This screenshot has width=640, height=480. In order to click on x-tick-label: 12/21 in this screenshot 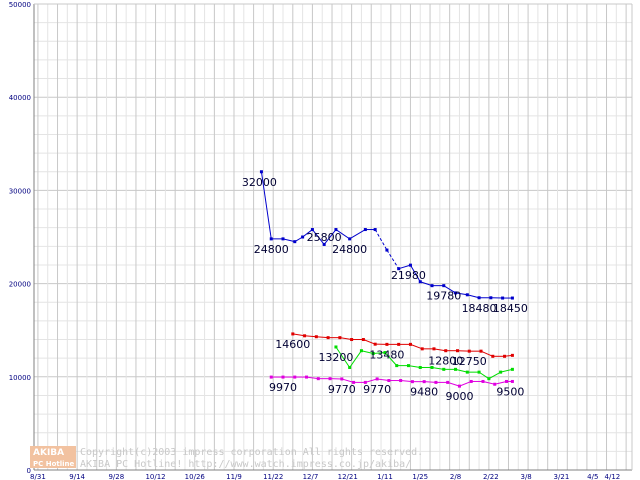, I will do `click(348, 476)`.